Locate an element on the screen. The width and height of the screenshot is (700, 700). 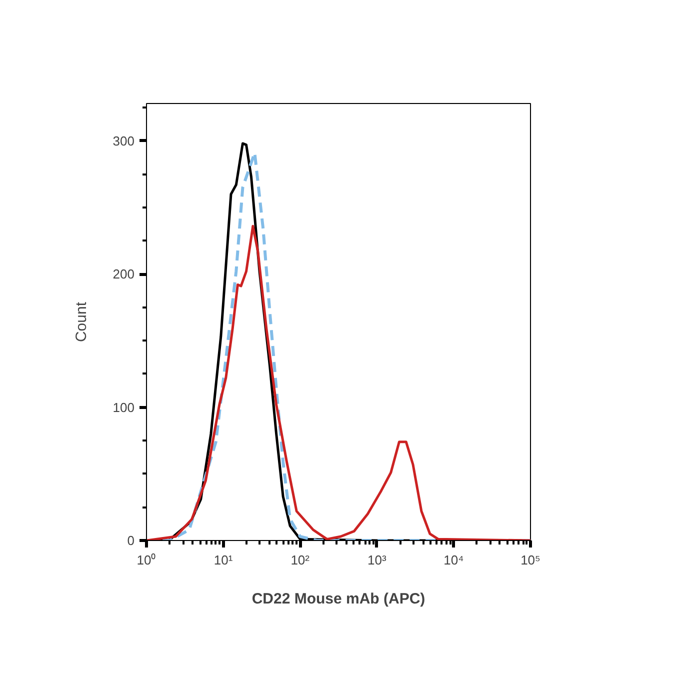
x-tick-label: 10⁴ is located at coordinates (454, 560).